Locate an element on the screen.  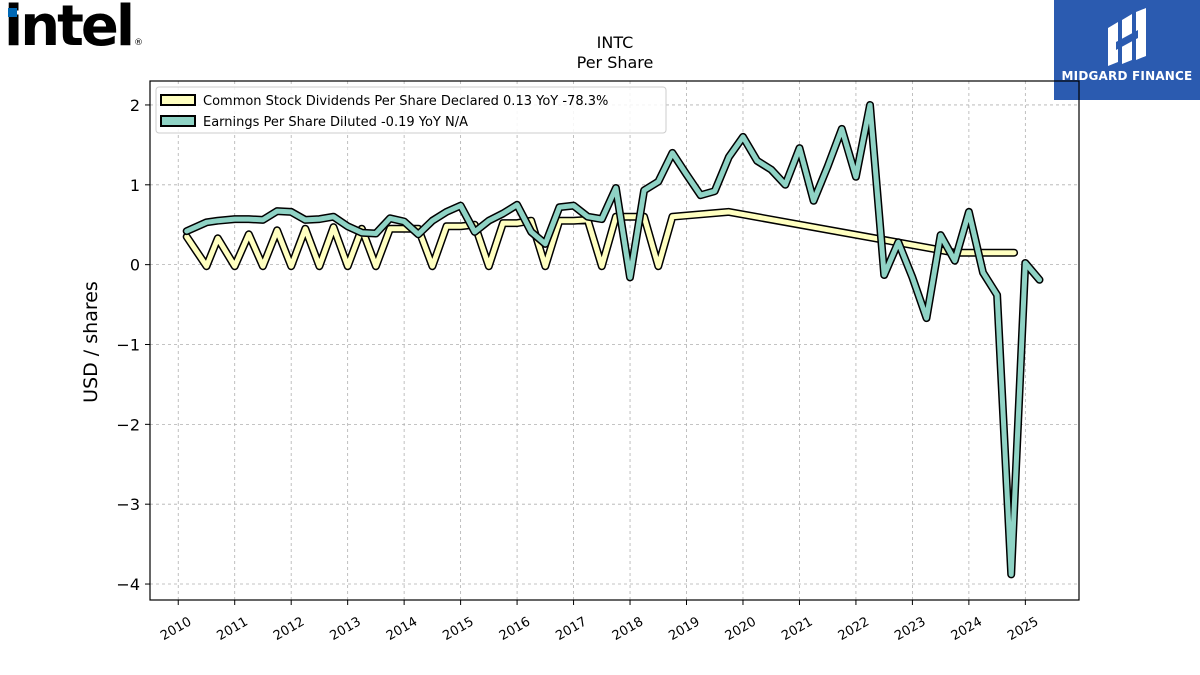
x-tick-label: 2016 is located at coordinates (515, 629).